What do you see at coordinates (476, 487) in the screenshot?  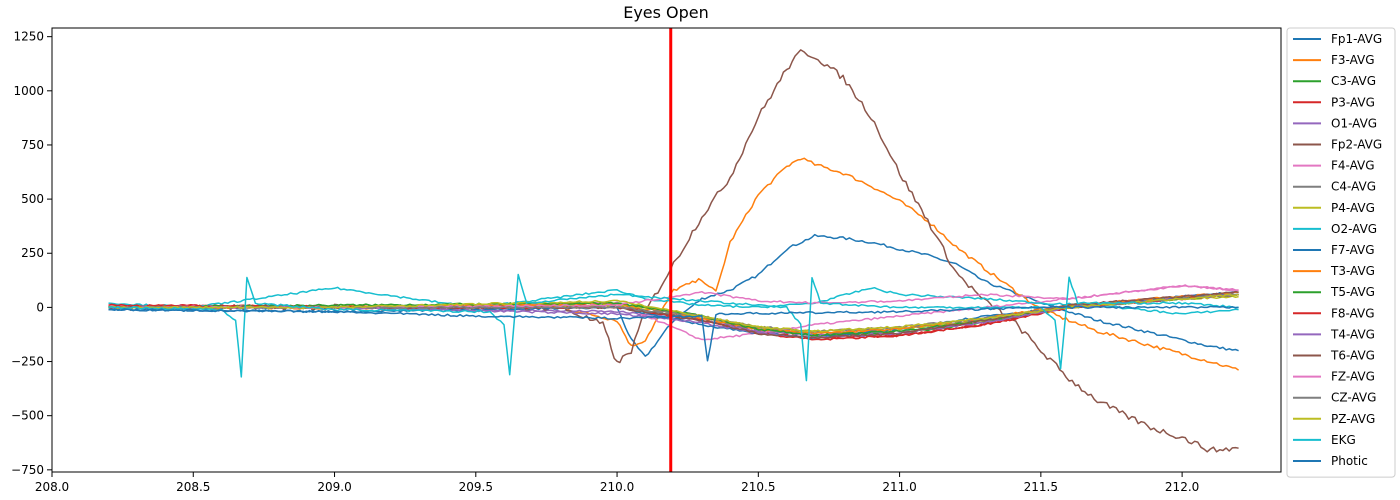 I see `x-tick-label: 209.5` at bounding box center [476, 487].